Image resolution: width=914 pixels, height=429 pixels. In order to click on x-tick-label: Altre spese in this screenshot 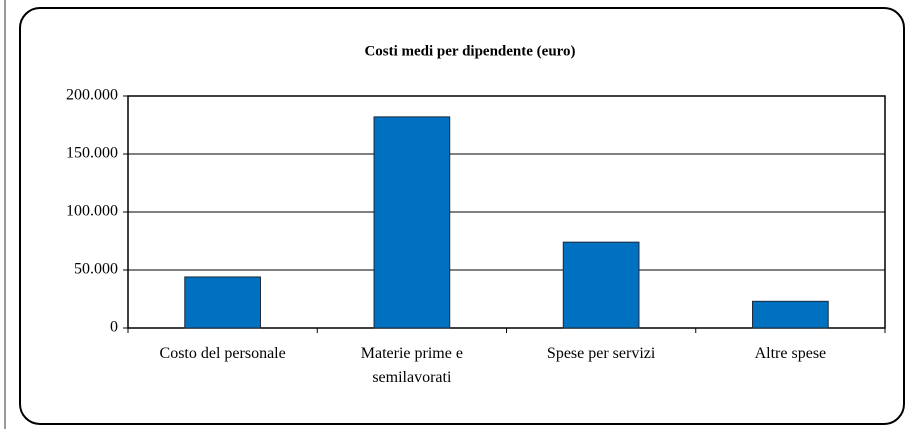, I will do `click(790, 353)`.